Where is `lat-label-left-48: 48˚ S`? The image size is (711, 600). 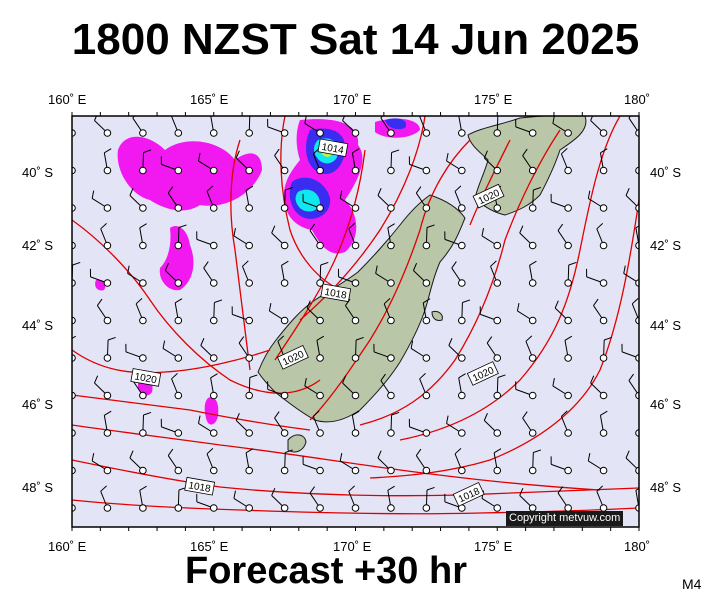
lat-label-left-48: 48˚ S is located at coordinates (38, 487).